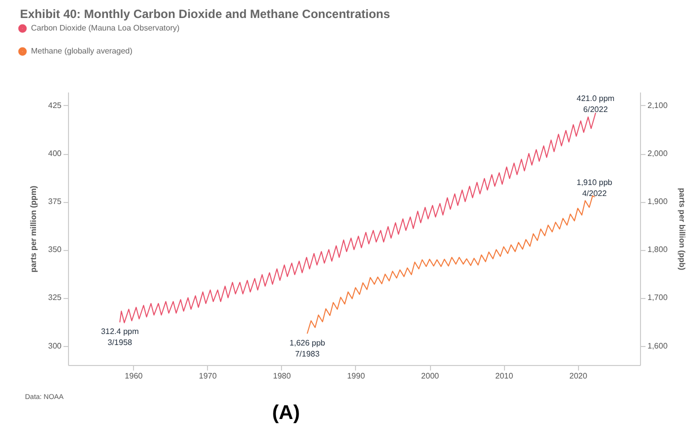 The image size is (692, 429). I want to click on annotation: 312.4 ppm 3/1958, so click(120, 336).